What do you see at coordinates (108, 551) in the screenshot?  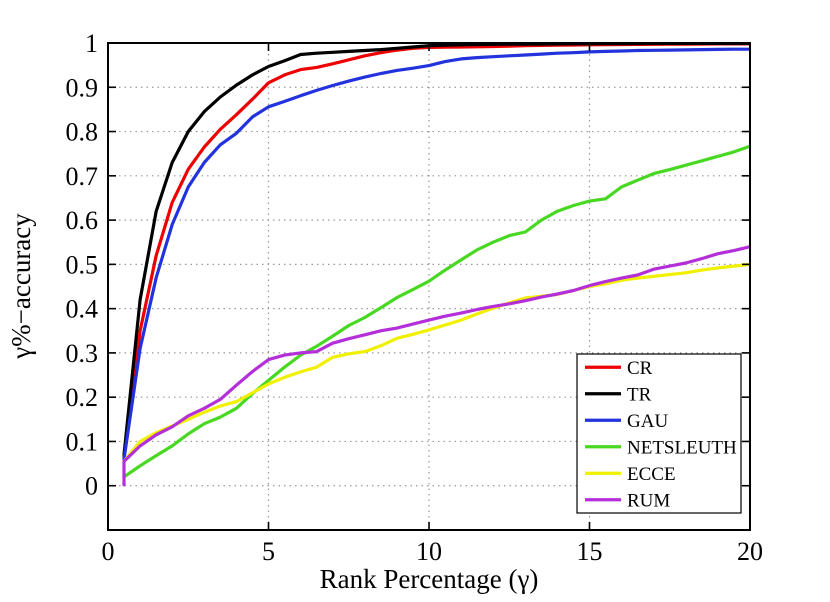 I see `x-tick-label: 0` at bounding box center [108, 551].